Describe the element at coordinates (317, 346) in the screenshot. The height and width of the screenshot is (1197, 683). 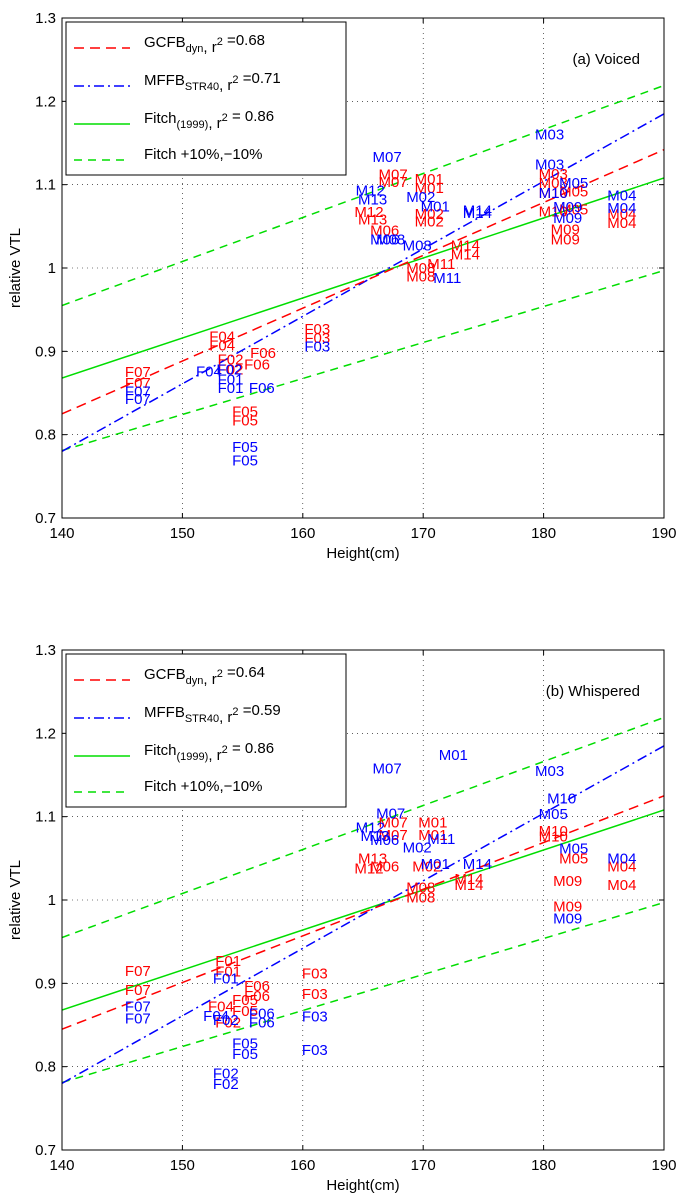
I see `point-label-mffb: F03` at that location.